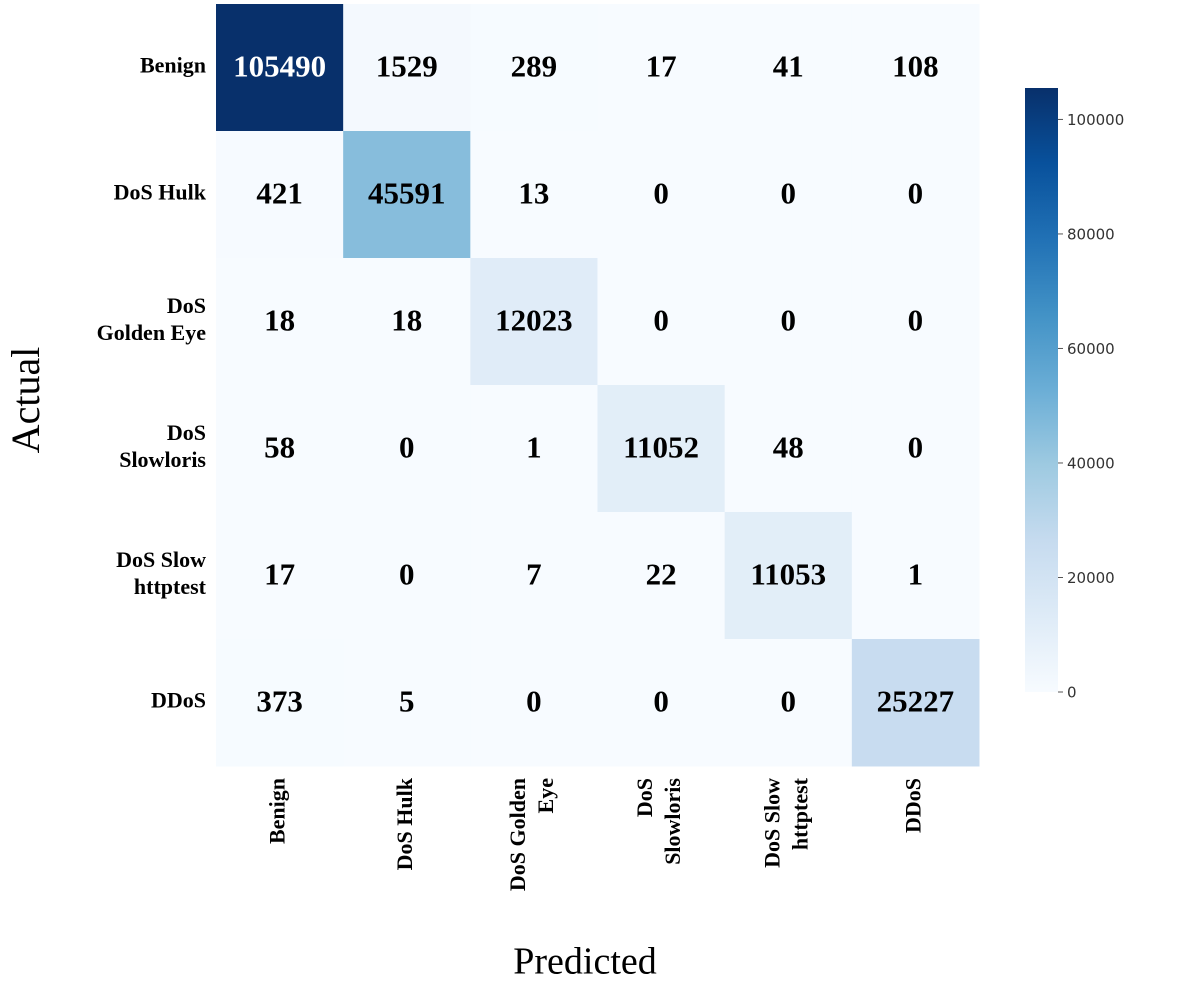 This screenshot has height=1008, width=1189. I want to click on y-tick-label: Golden Eye, so click(152, 332).